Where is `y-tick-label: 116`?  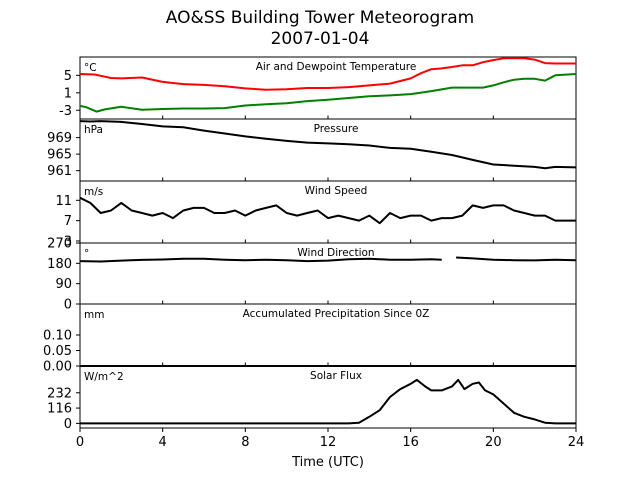 y-tick-label: 116 is located at coordinates (59, 409).